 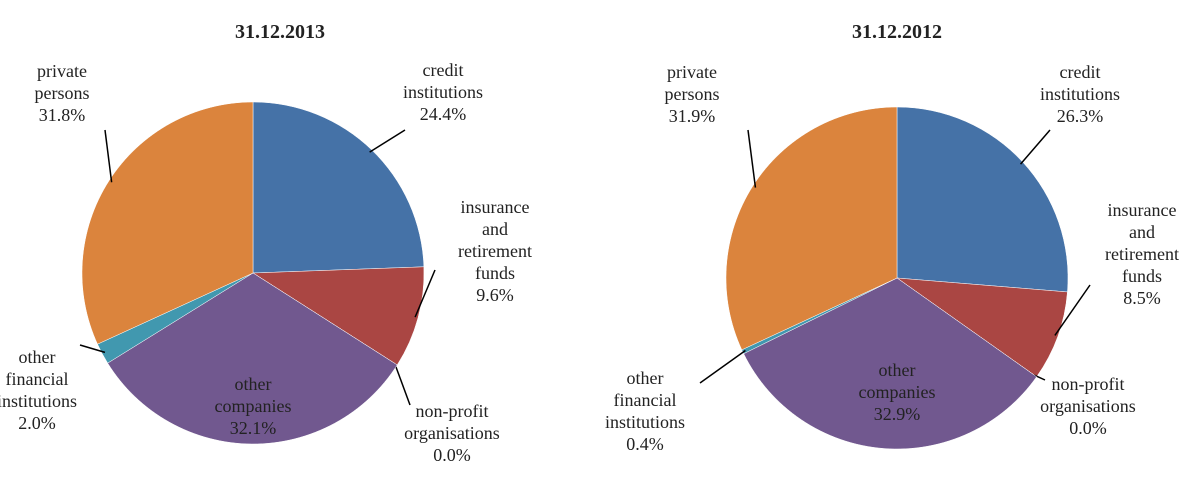 What do you see at coordinates (692, 116) in the screenshot?
I see `value-label: 31.9%` at bounding box center [692, 116].